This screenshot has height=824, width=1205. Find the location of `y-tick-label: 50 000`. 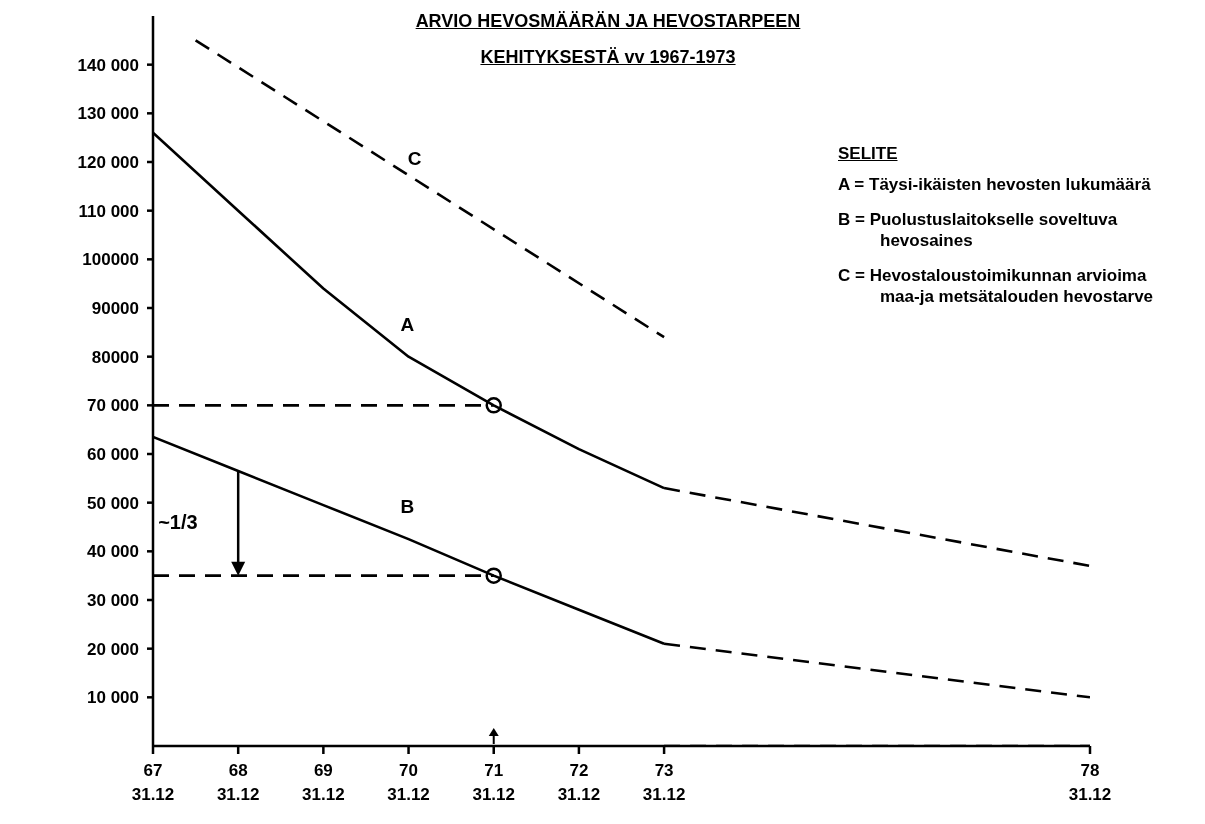

y-tick-label: 50 000 is located at coordinates (113, 503).